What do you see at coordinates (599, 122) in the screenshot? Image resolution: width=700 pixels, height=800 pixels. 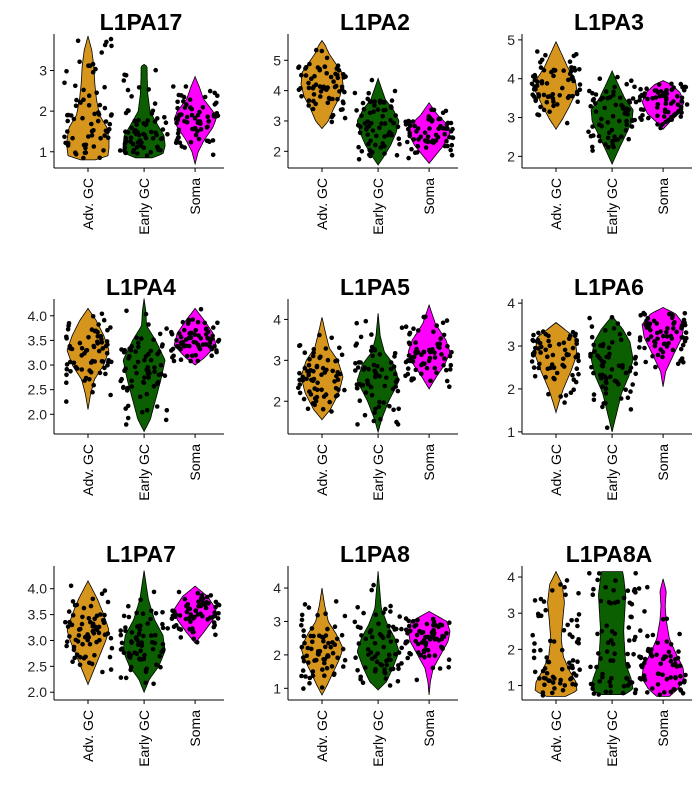 I see `violin-panel-l1pa3: L1PA3 2 3 4 5 Adv. GC Early GC Soma` at bounding box center [599, 122].